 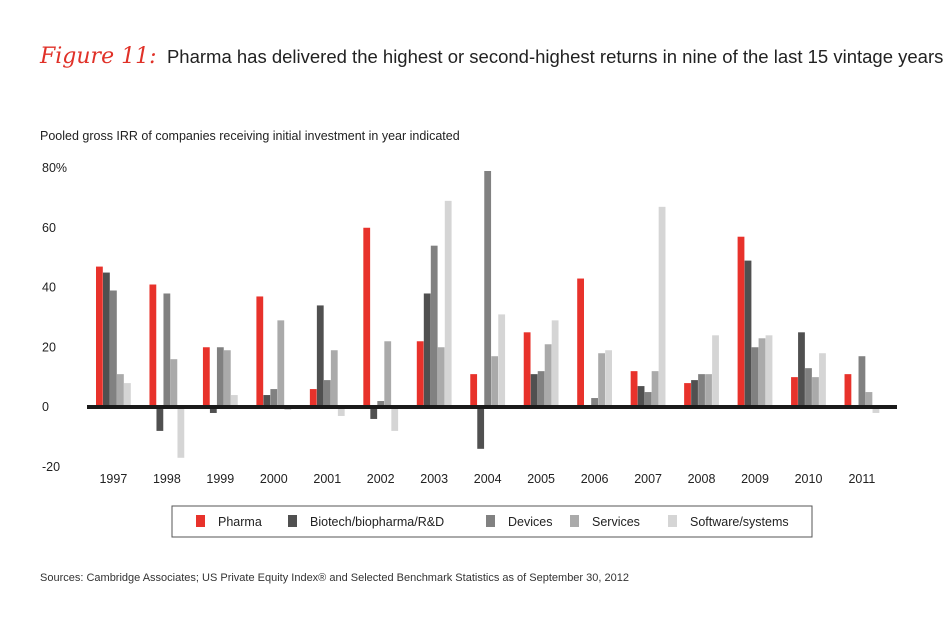 What do you see at coordinates (45, 407) in the screenshot?
I see `y-tick-label: 0` at bounding box center [45, 407].